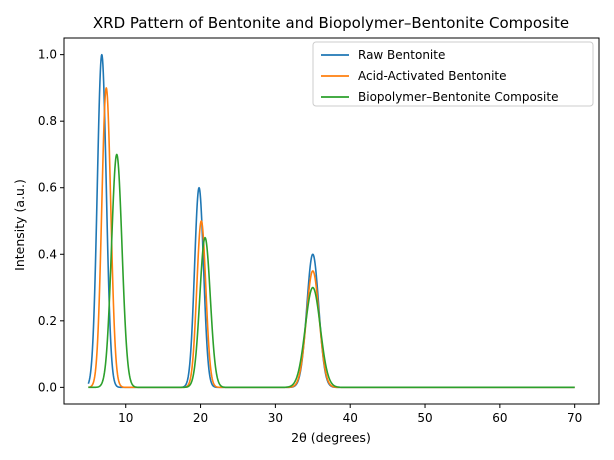 The height and width of the screenshot is (460, 614). What do you see at coordinates (47, 321) in the screenshot?
I see `y-tick-label: 0.2` at bounding box center [47, 321].